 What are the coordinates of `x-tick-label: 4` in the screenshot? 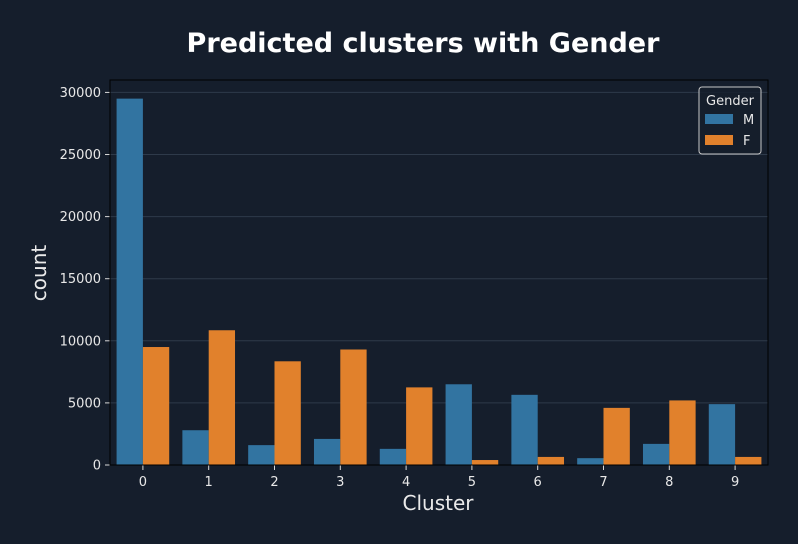 It's located at (406, 482).